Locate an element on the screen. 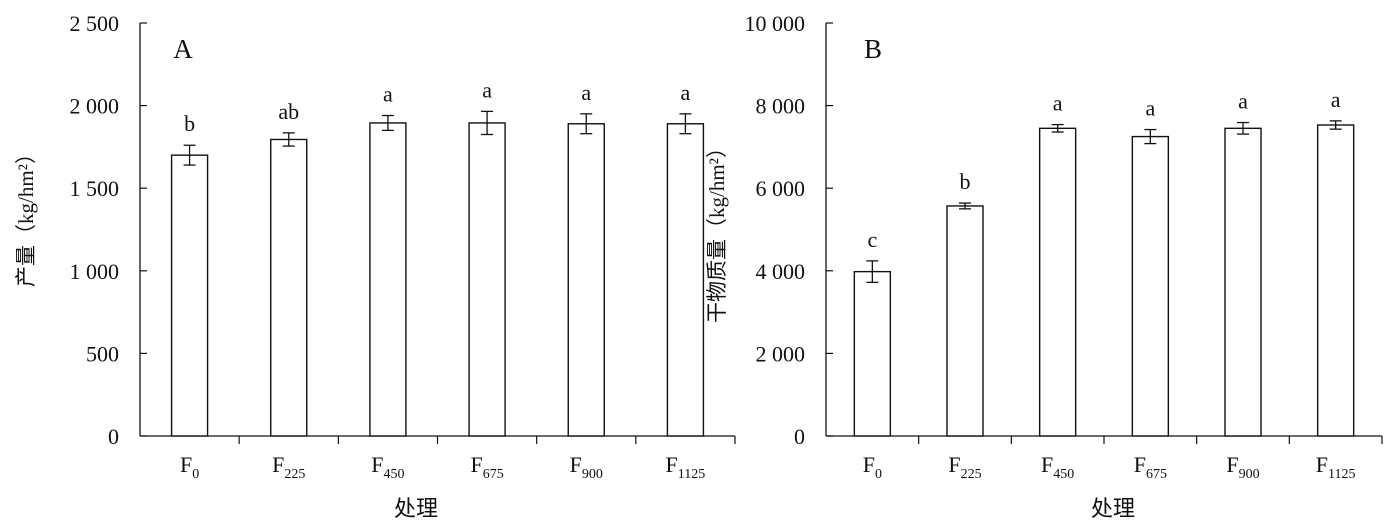 The height and width of the screenshot is (527, 1386). significance-label: c is located at coordinates (872, 239).